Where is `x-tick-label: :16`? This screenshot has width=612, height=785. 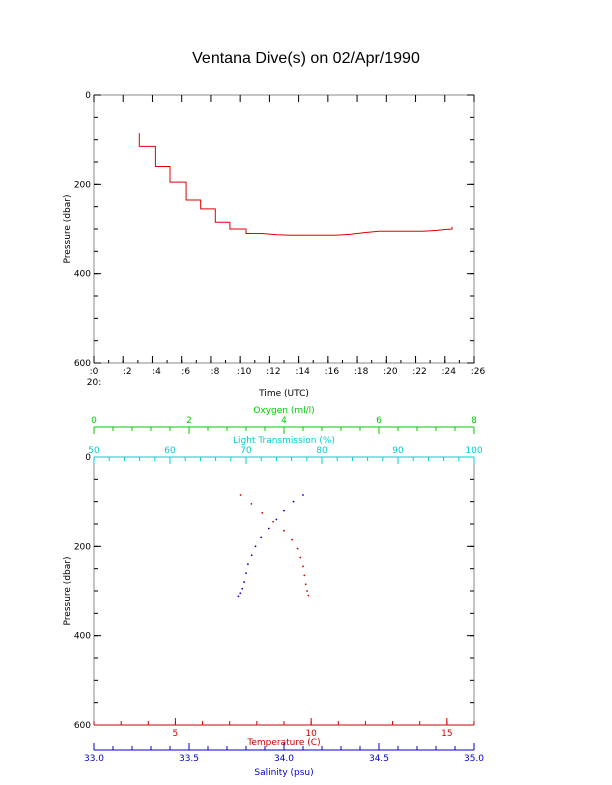 x-tick-label: :16 is located at coordinates (332, 372).